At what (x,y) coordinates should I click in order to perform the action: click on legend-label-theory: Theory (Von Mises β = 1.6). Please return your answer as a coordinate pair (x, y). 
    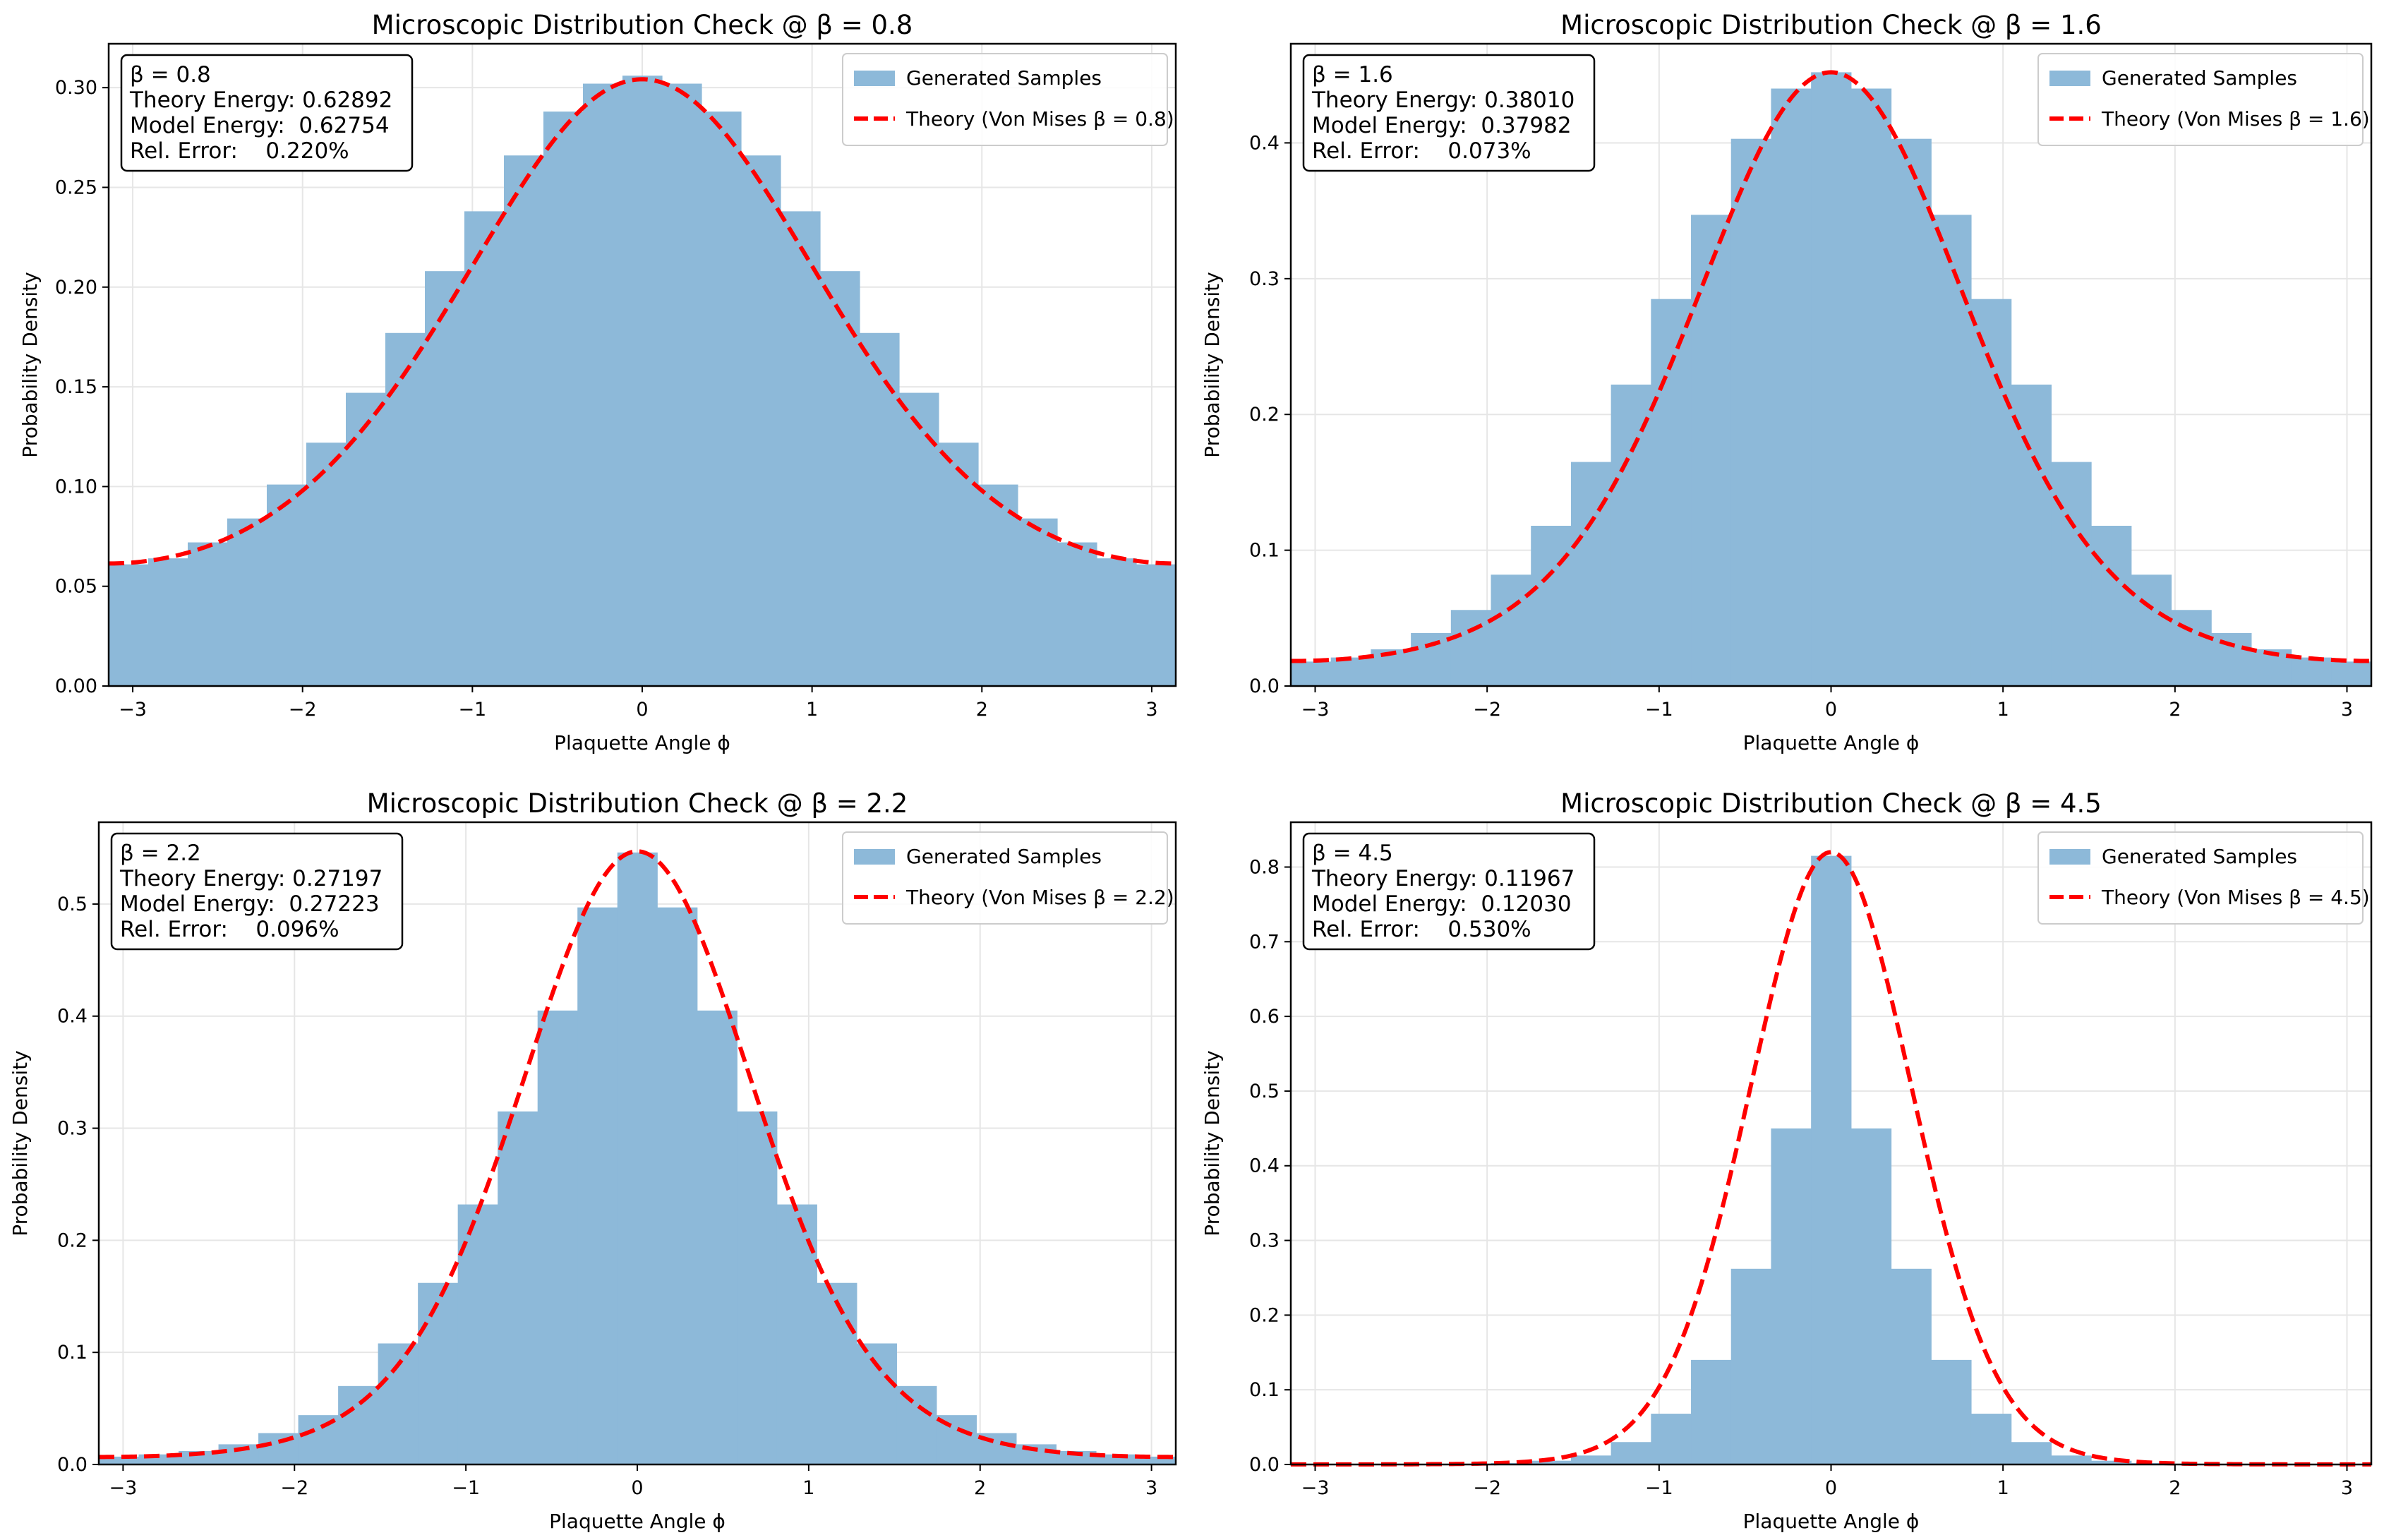
    Looking at the image, I should click on (2235, 119).